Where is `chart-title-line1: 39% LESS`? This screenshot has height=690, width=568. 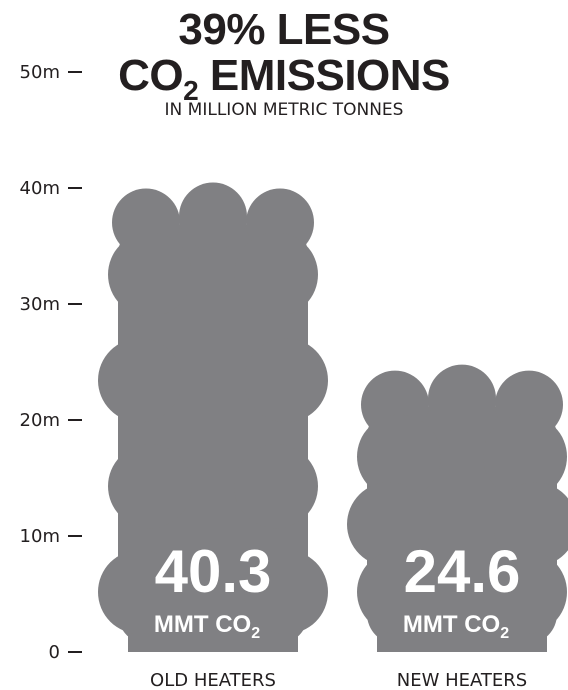
chart-title-line1: 39% LESS is located at coordinates (284, 29).